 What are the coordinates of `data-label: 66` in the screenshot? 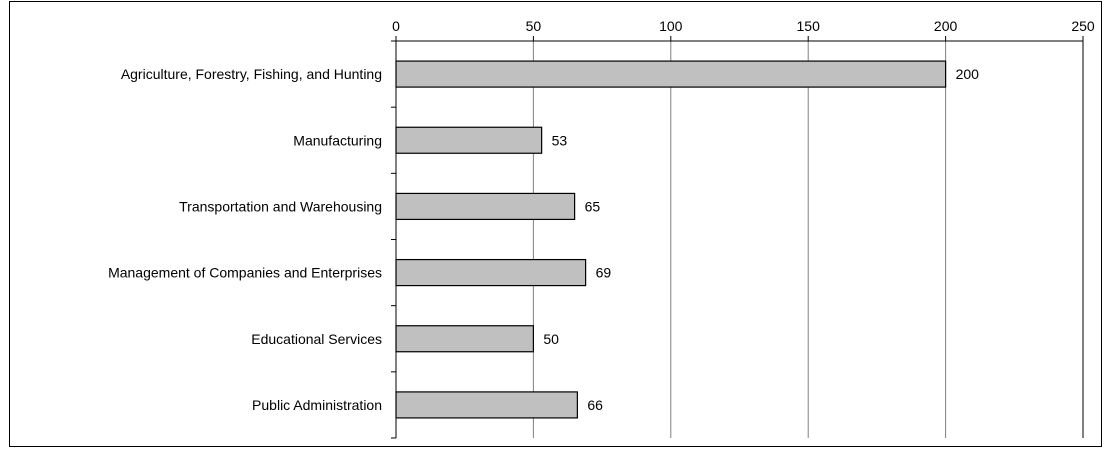 It's located at (595, 405).